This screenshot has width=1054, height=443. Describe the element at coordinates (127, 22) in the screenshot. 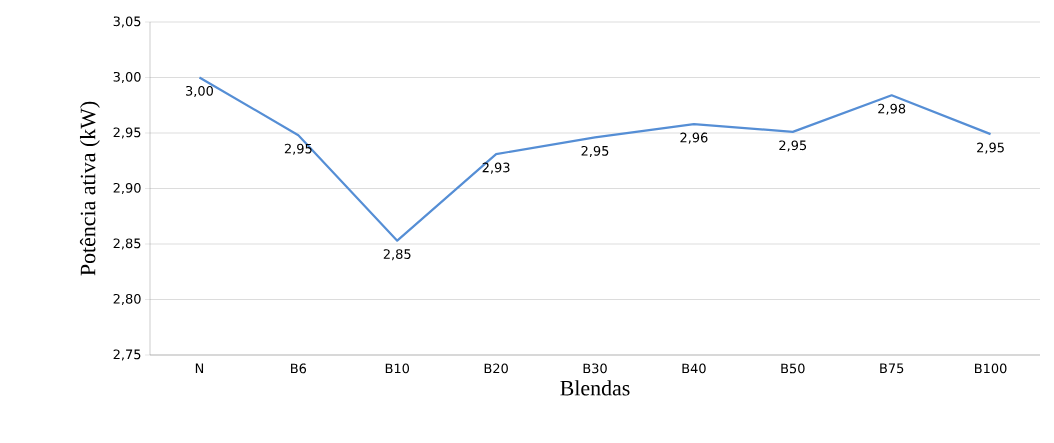

I see `y-tick-label: 3,05` at that location.